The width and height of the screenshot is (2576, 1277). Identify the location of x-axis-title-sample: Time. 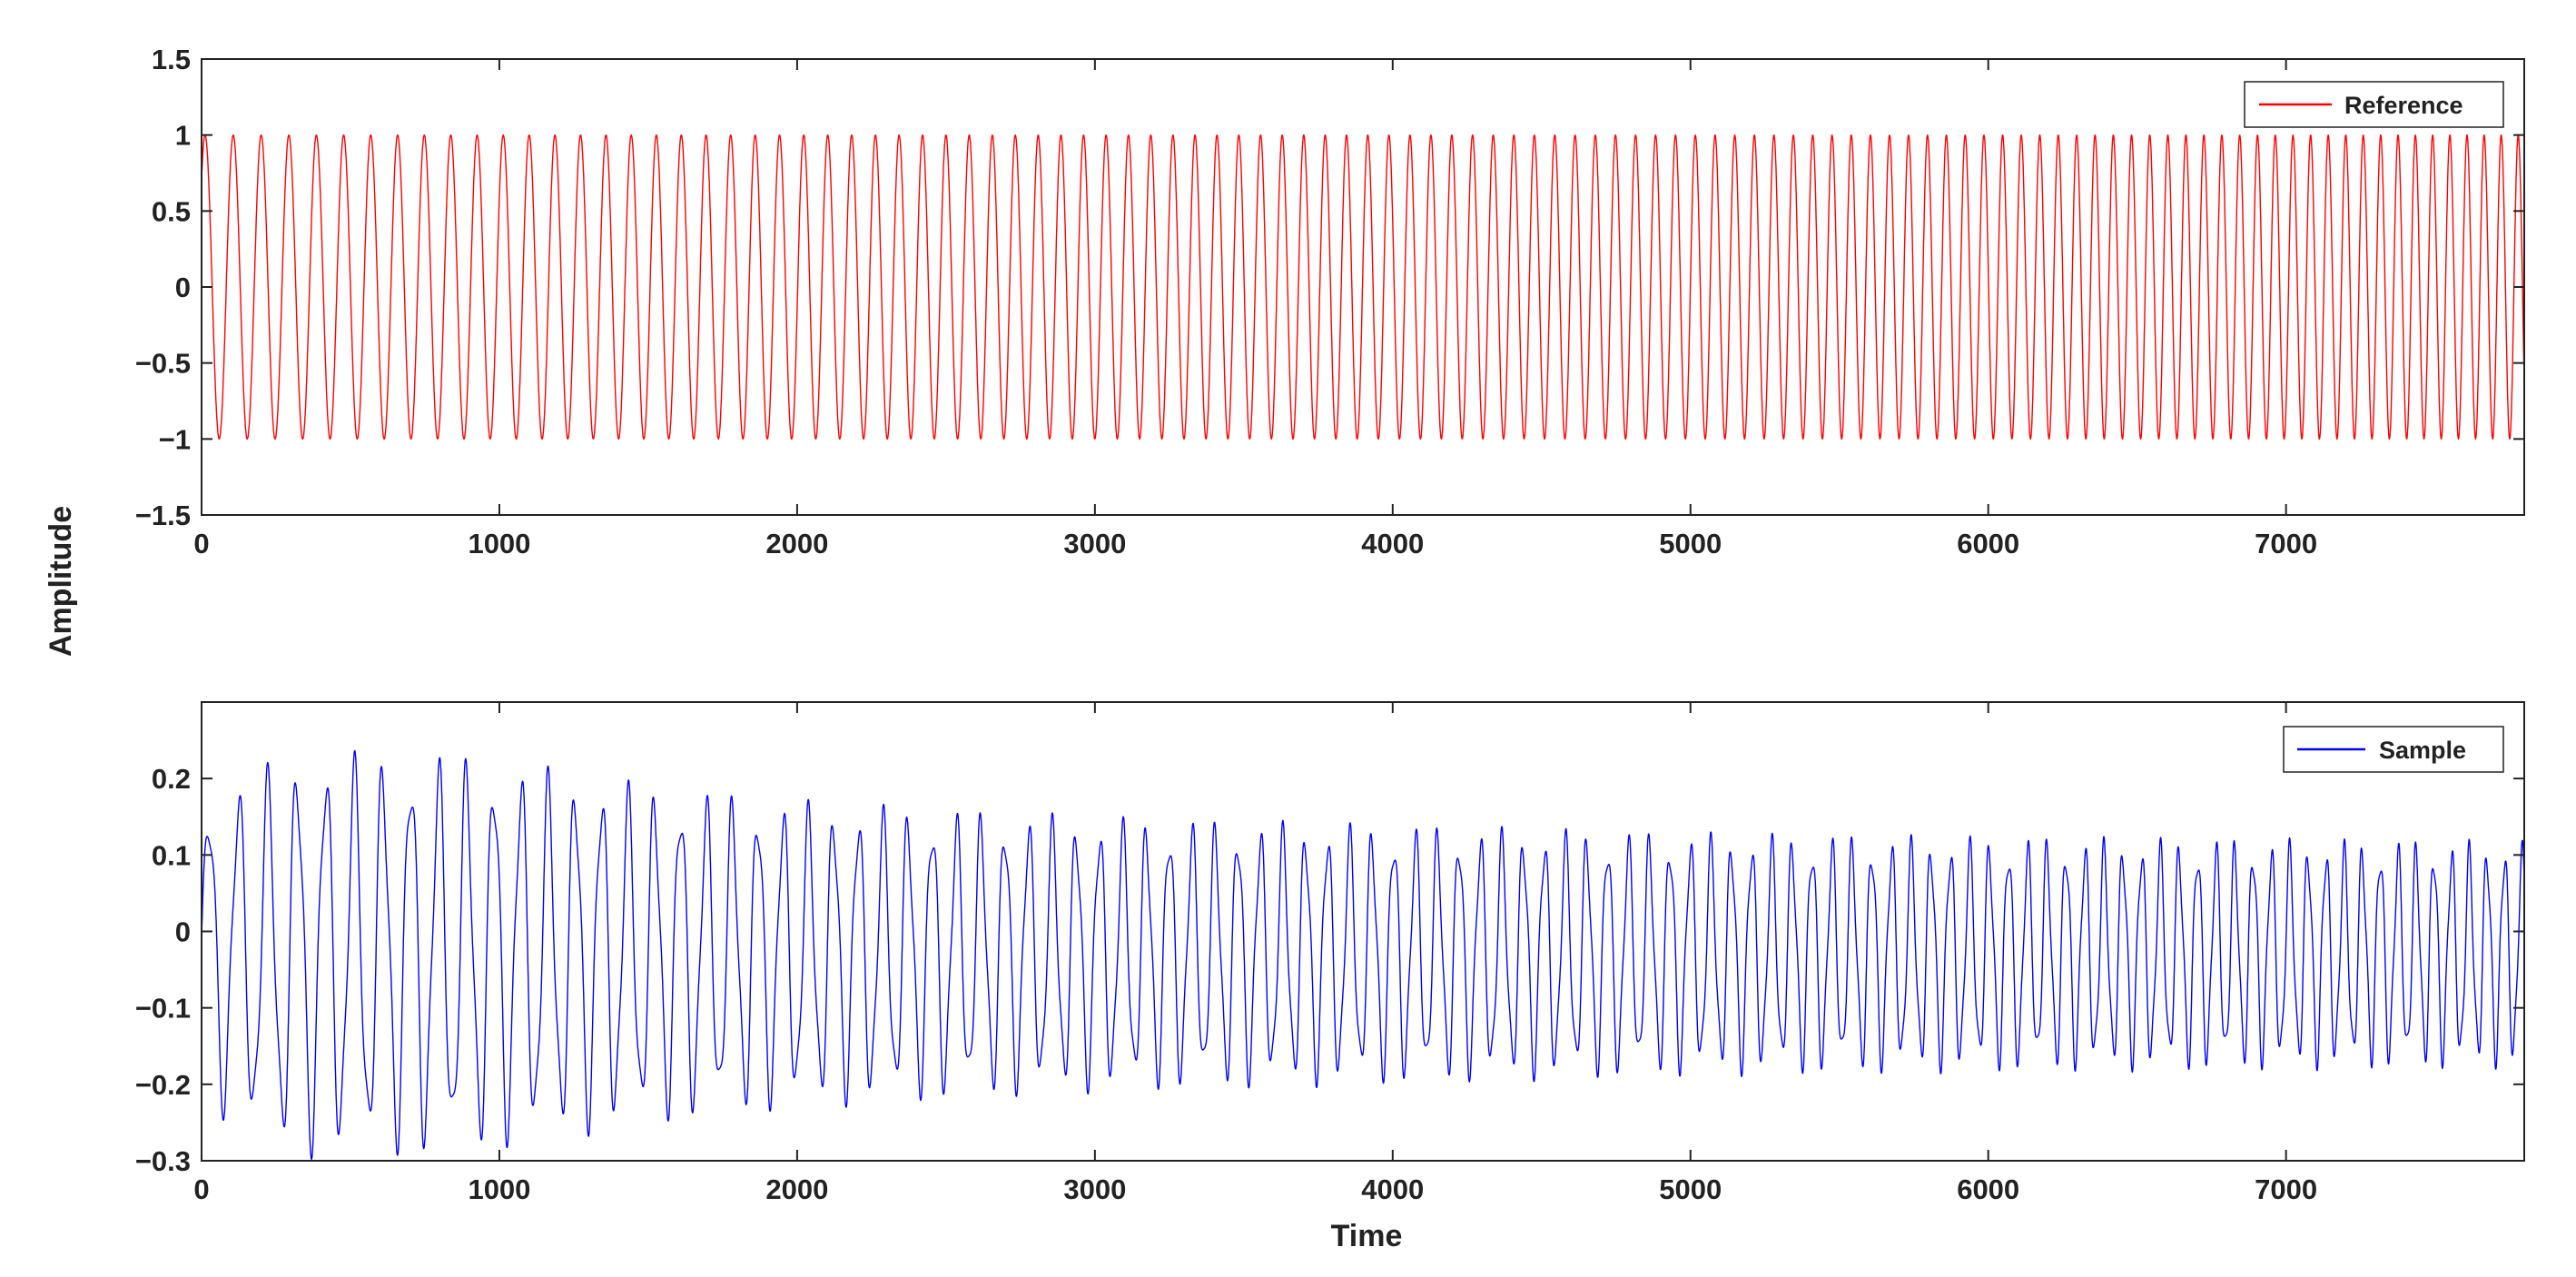
(1367, 1236).